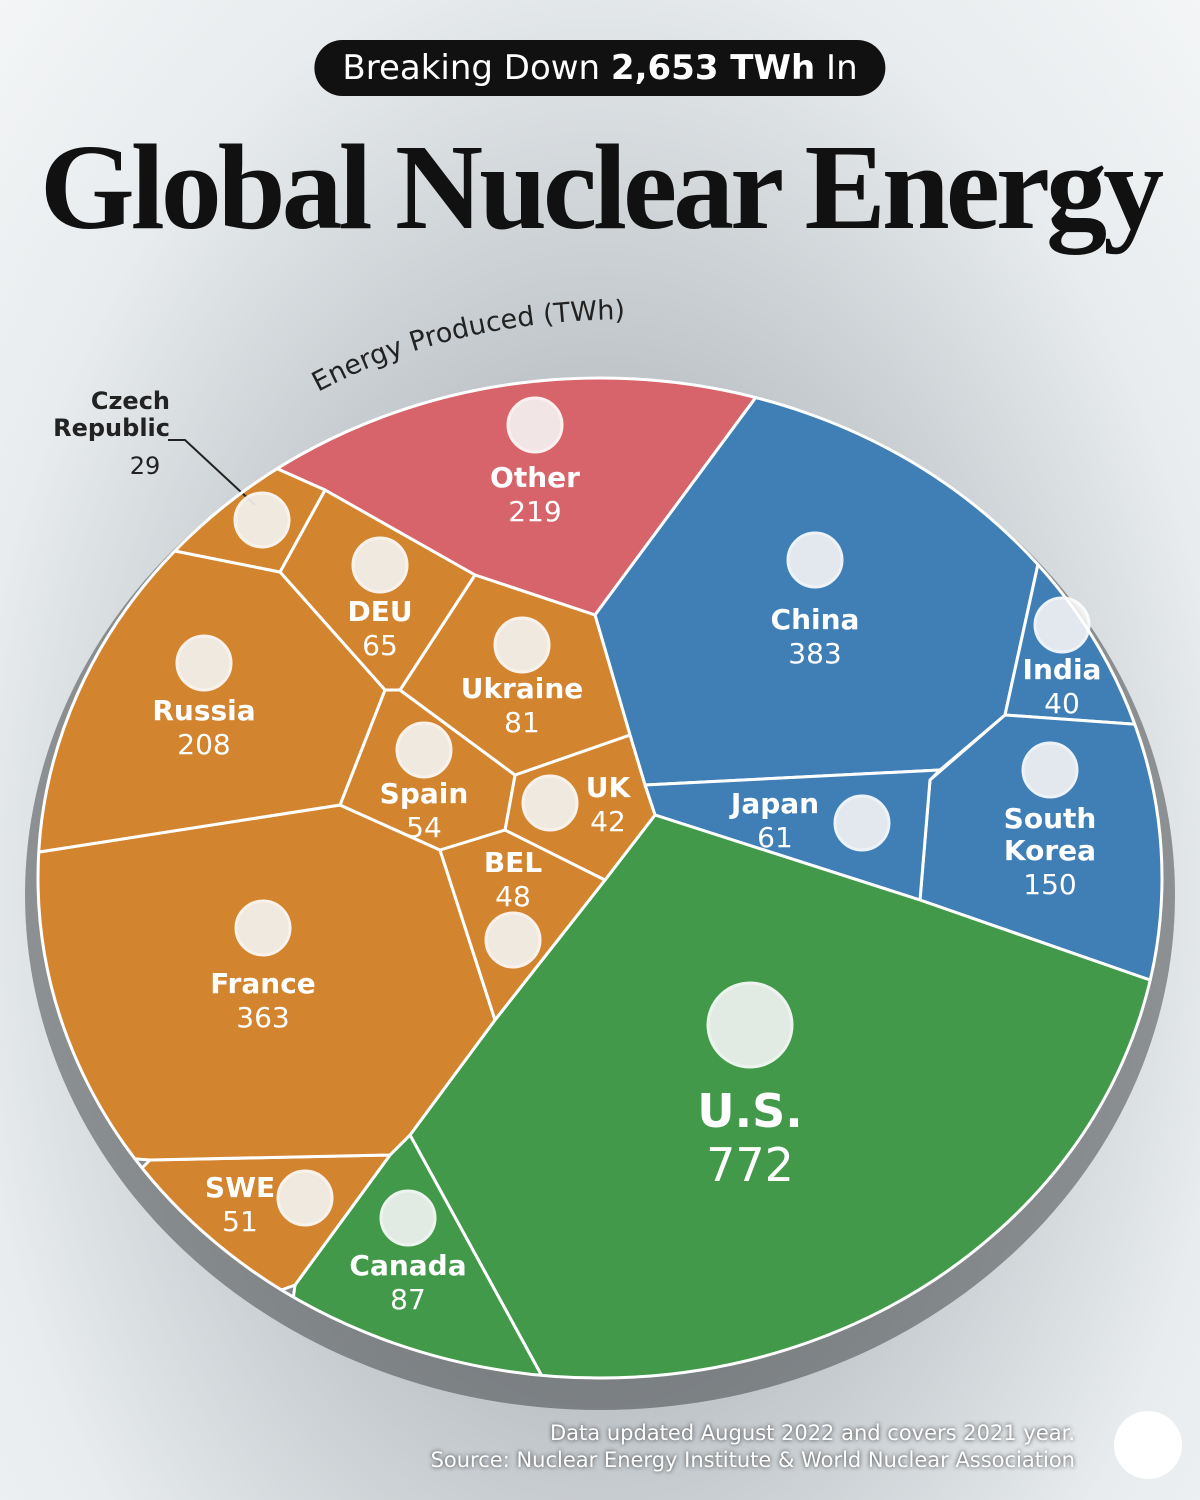 The height and width of the screenshot is (1500, 1200). Describe the element at coordinates (713, 68) in the screenshot. I see `header-highlight: 2,653 TWh` at that location.